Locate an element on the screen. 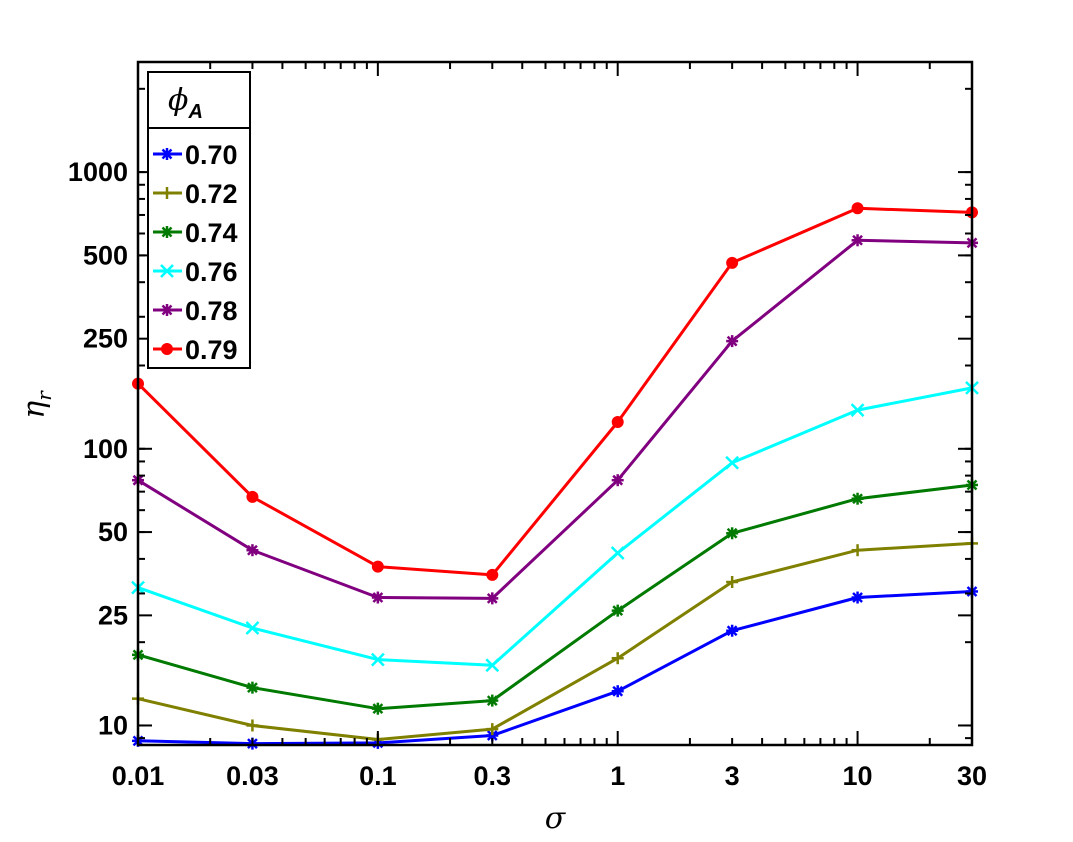  legend-marker-0.78 is located at coordinates (167, 310).